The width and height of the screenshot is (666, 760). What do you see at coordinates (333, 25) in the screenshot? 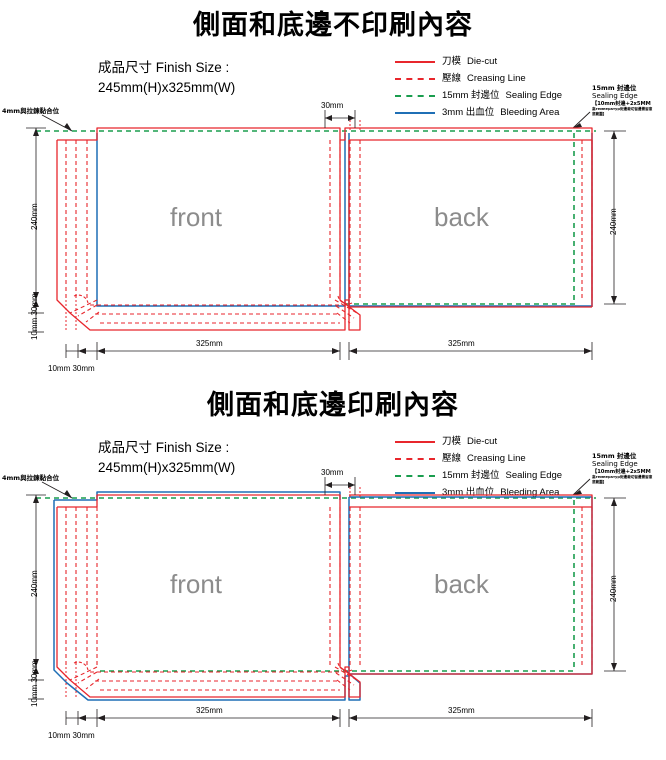
I see `panel-title: 側面和底邊不印刷內容` at bounding box center [333, 25].